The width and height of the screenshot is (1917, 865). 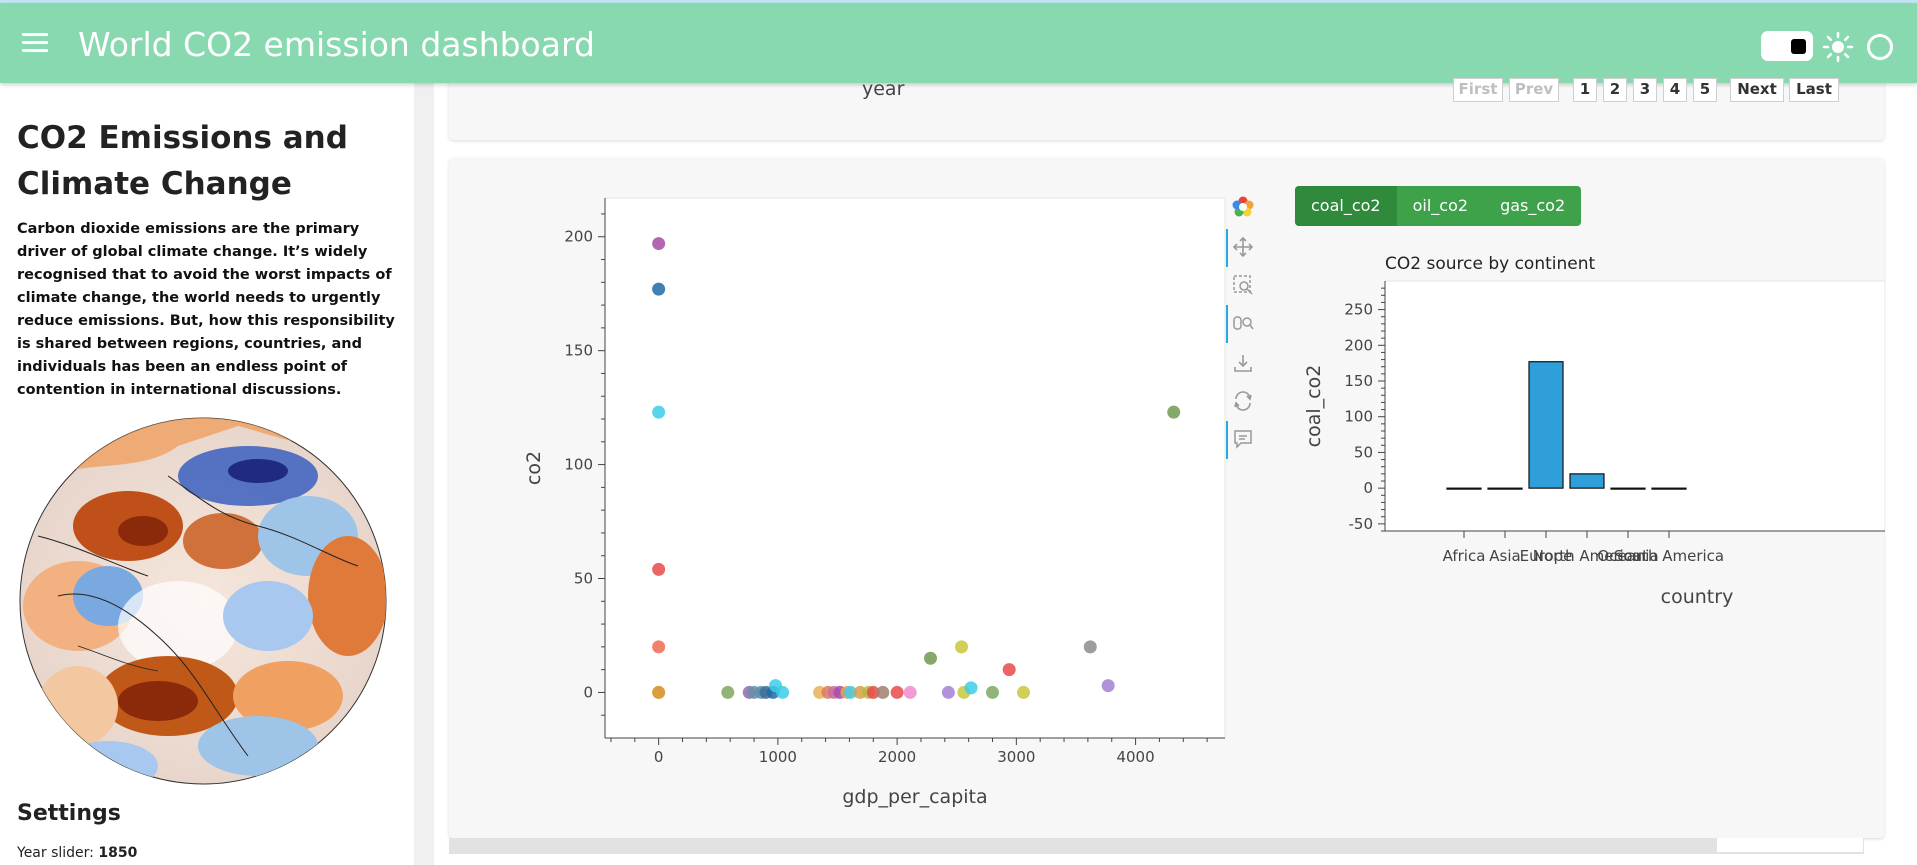 What do you see at coordinates (1787, 46) in the screenshot?
I see `theme-toggle` at bounding box center [1787, 46].